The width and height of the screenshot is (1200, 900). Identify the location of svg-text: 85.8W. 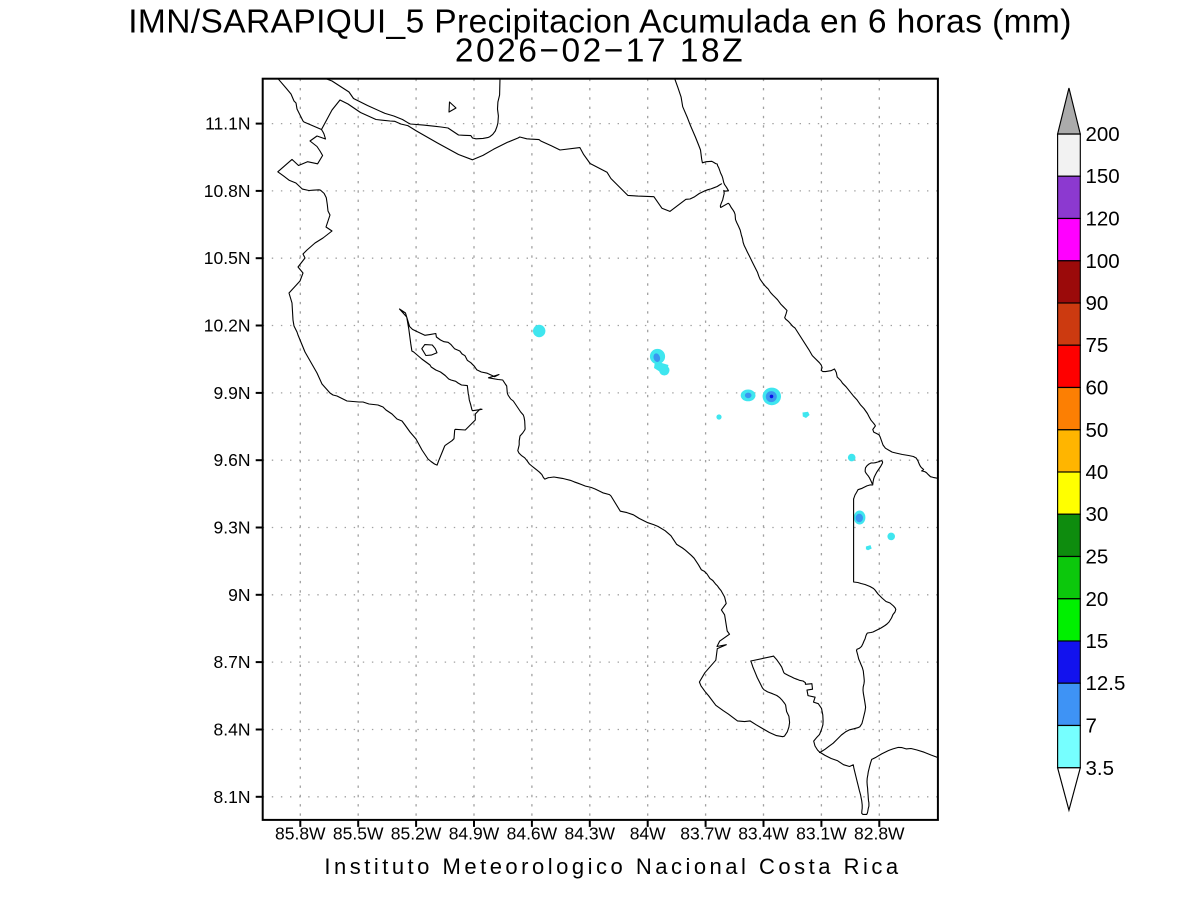
(300, 834).